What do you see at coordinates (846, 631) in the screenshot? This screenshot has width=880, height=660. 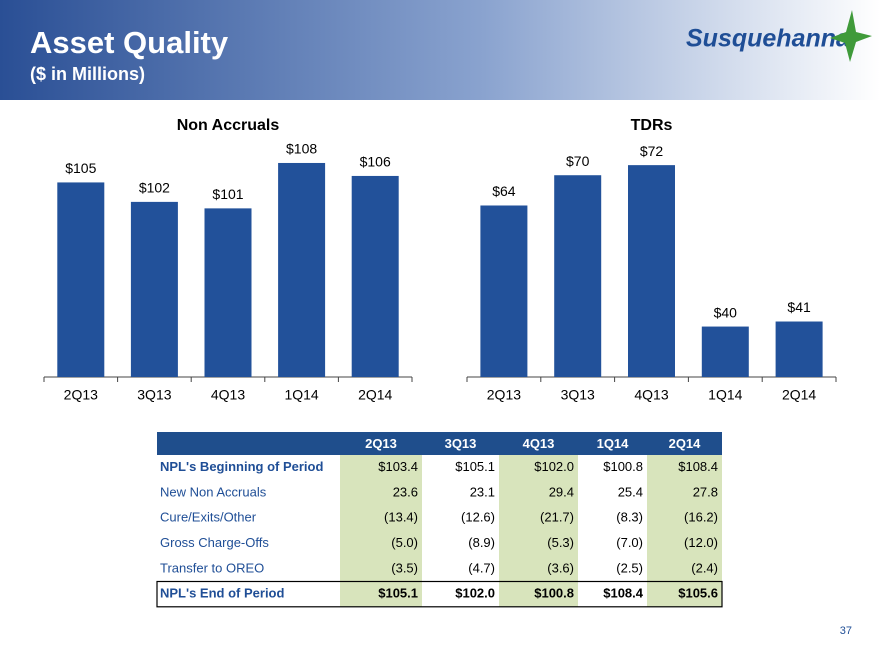 I see `page-number: 37` at bounding box center [846, 631].